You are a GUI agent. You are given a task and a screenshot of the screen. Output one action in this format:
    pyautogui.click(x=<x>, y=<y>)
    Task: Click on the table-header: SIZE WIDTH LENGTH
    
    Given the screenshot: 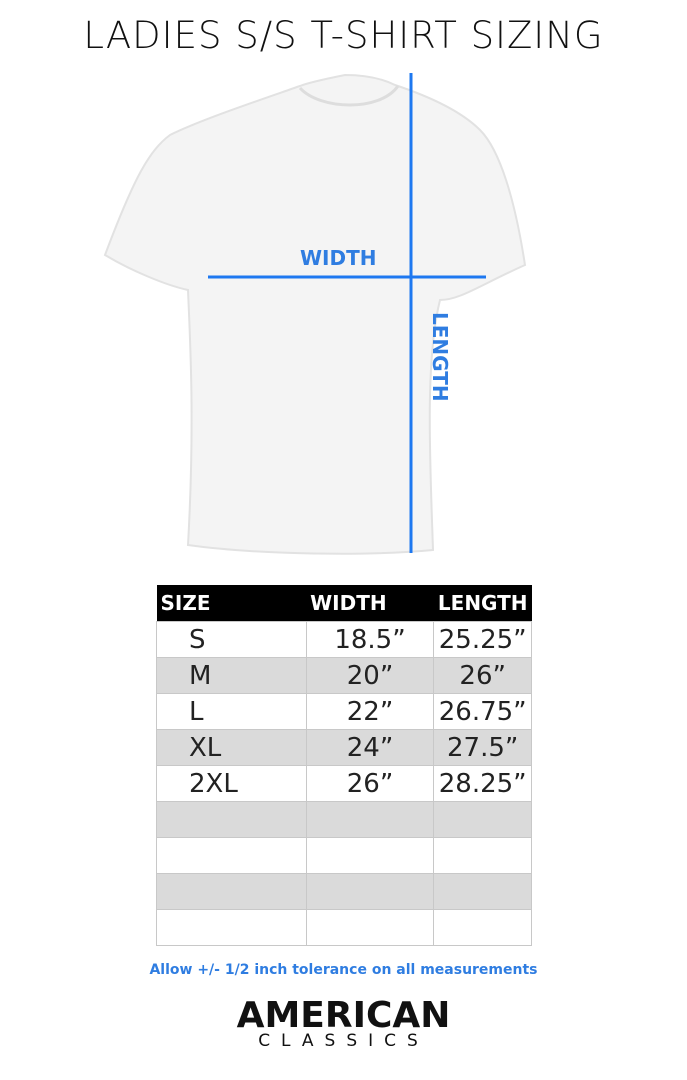 What is the action you would take?
    pyautogui.click(x=344, y=603)
    